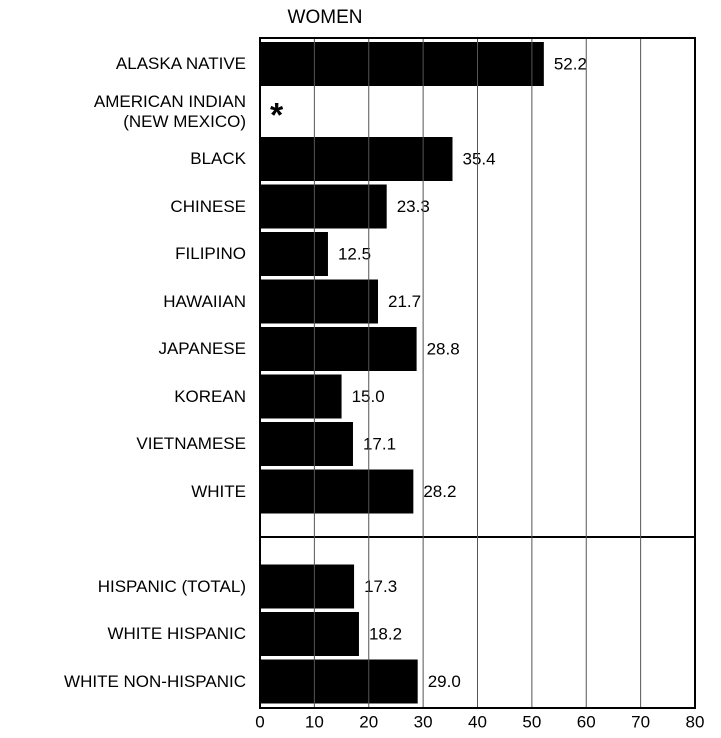 This screenshot has height=738, width=721. I want to click on category-label: ALASKA NATIVE, so click(180, 63).